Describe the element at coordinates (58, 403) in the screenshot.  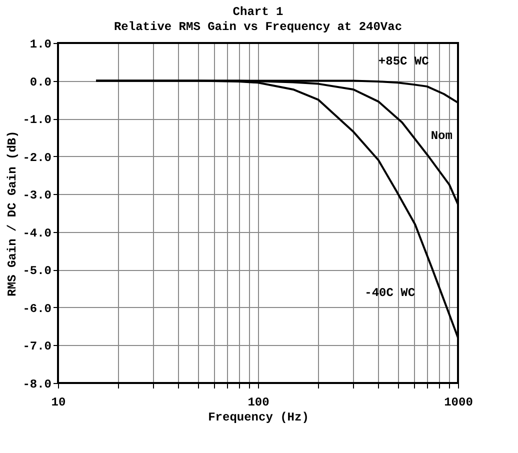
I see `x-tick-label: 10` at that location.